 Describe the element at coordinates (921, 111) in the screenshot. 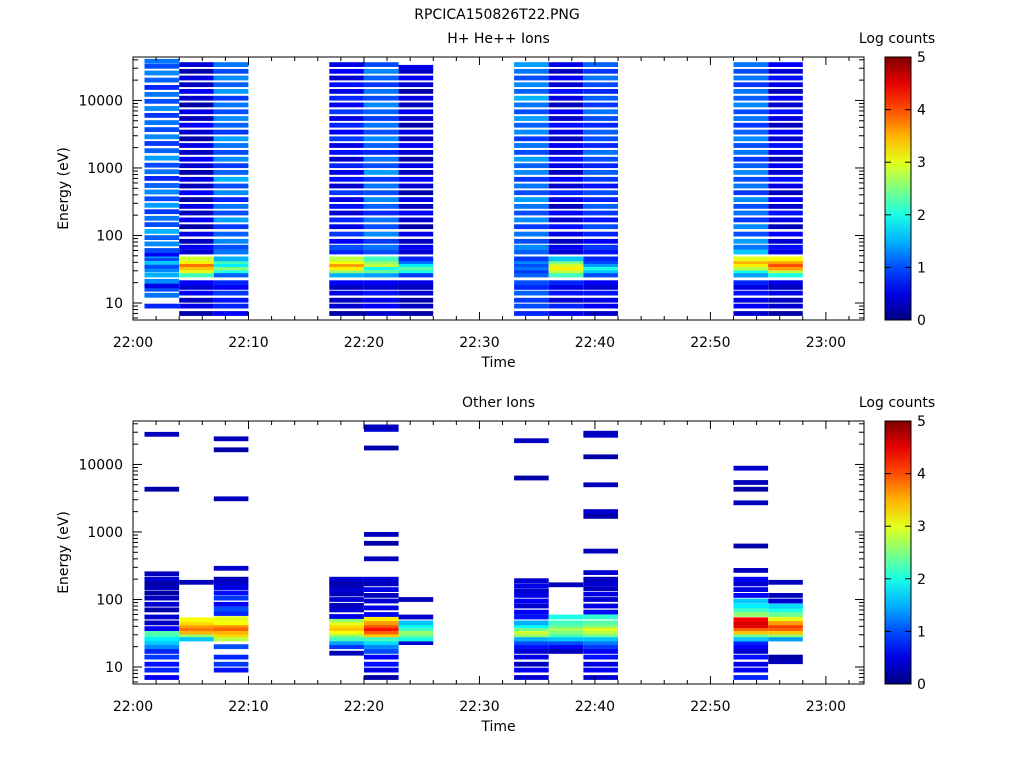

I see `colorbar-tick-label: 4` at that location.